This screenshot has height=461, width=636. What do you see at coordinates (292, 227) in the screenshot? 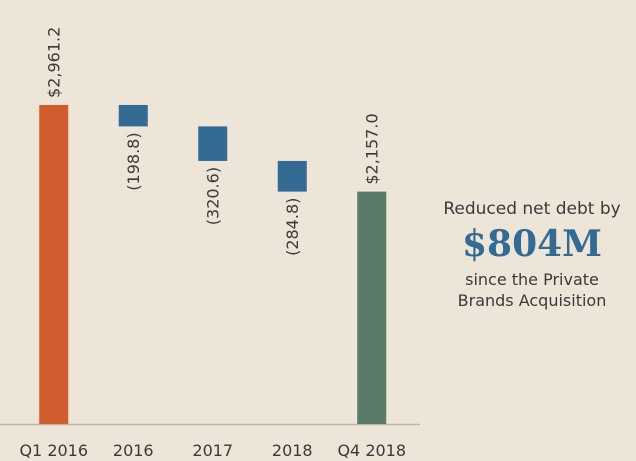
I see `data-label: (284.8)` at bounding box center [292, 227].